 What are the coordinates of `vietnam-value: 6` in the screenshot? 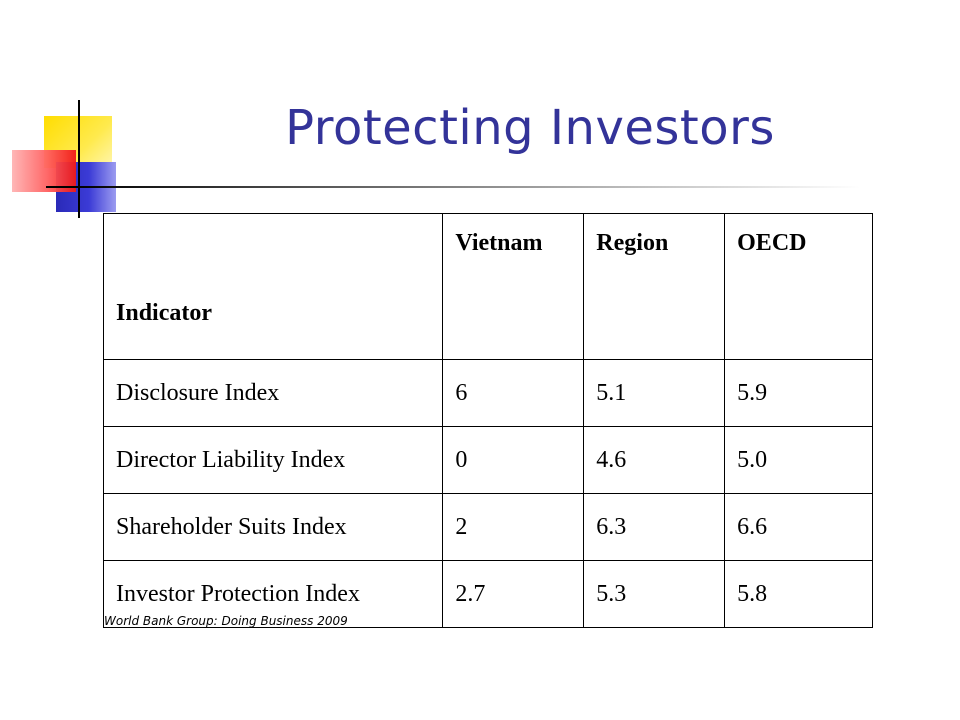 It's located at (513, 393).